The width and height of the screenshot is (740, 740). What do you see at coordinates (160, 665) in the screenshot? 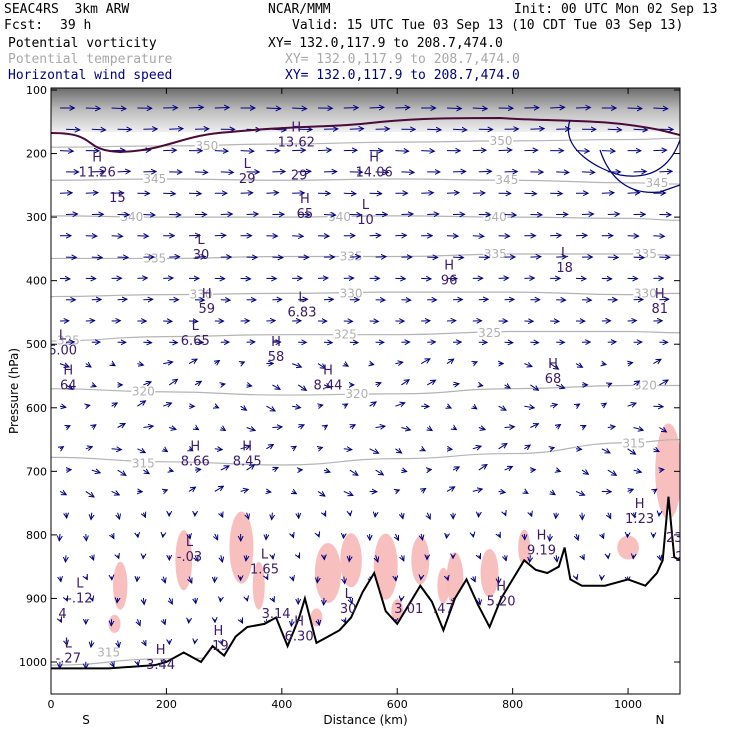
I see `extremum-value: 3.44` at bounding box center [160, 665].